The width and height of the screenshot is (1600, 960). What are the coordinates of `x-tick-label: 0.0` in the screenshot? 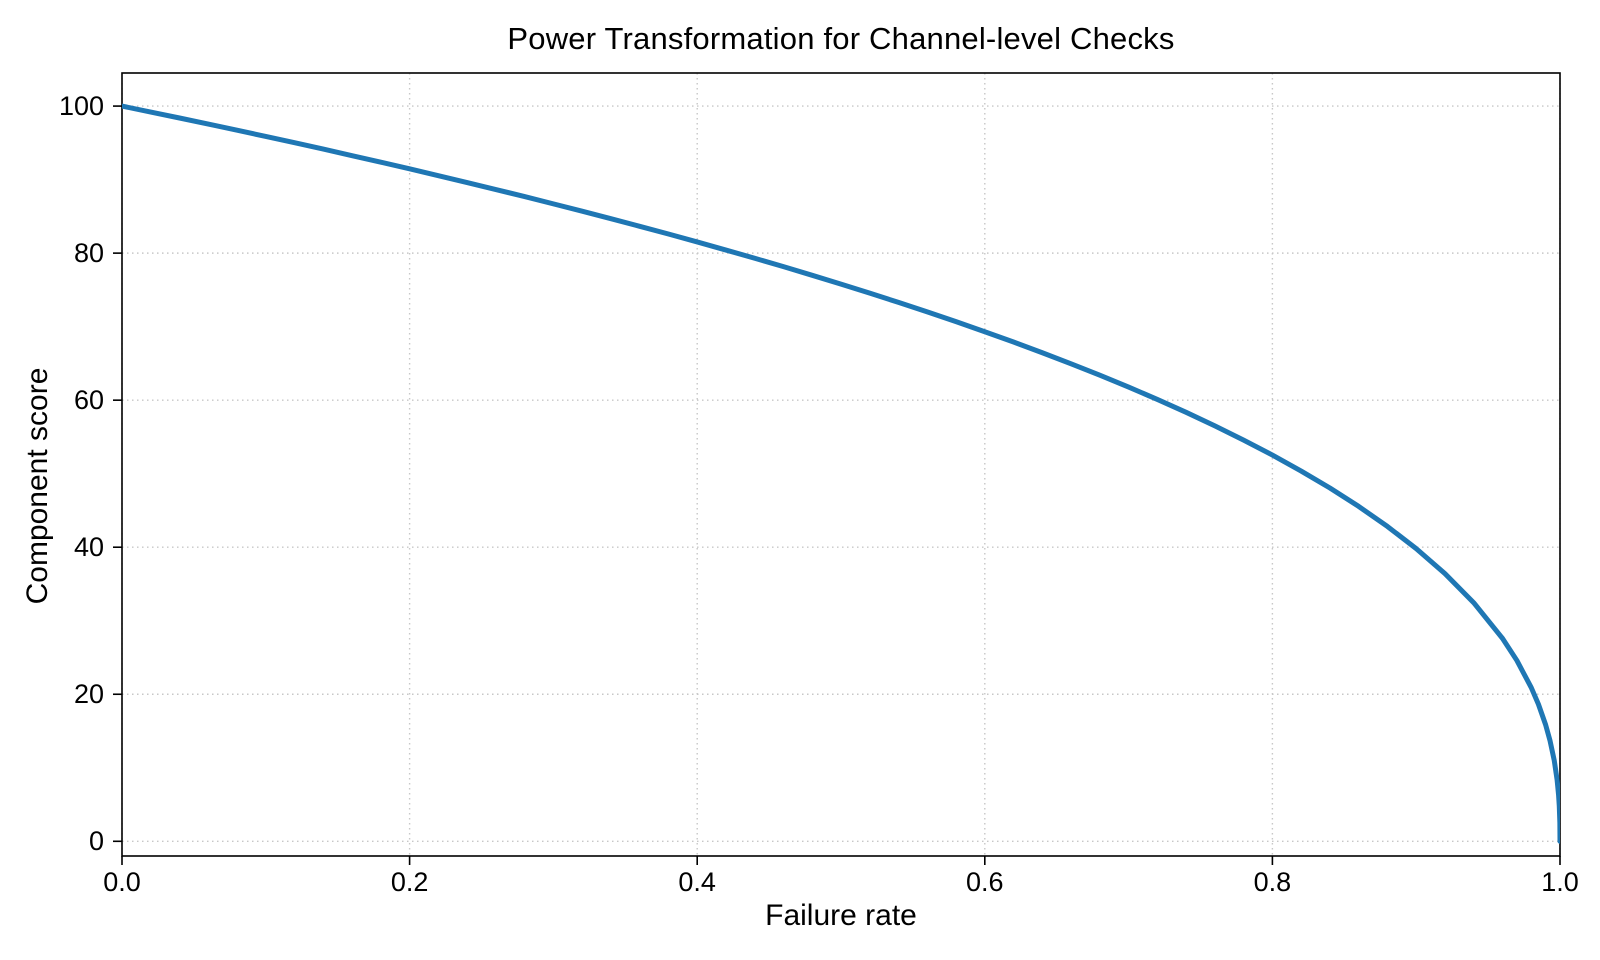 It's located at (122, 882).